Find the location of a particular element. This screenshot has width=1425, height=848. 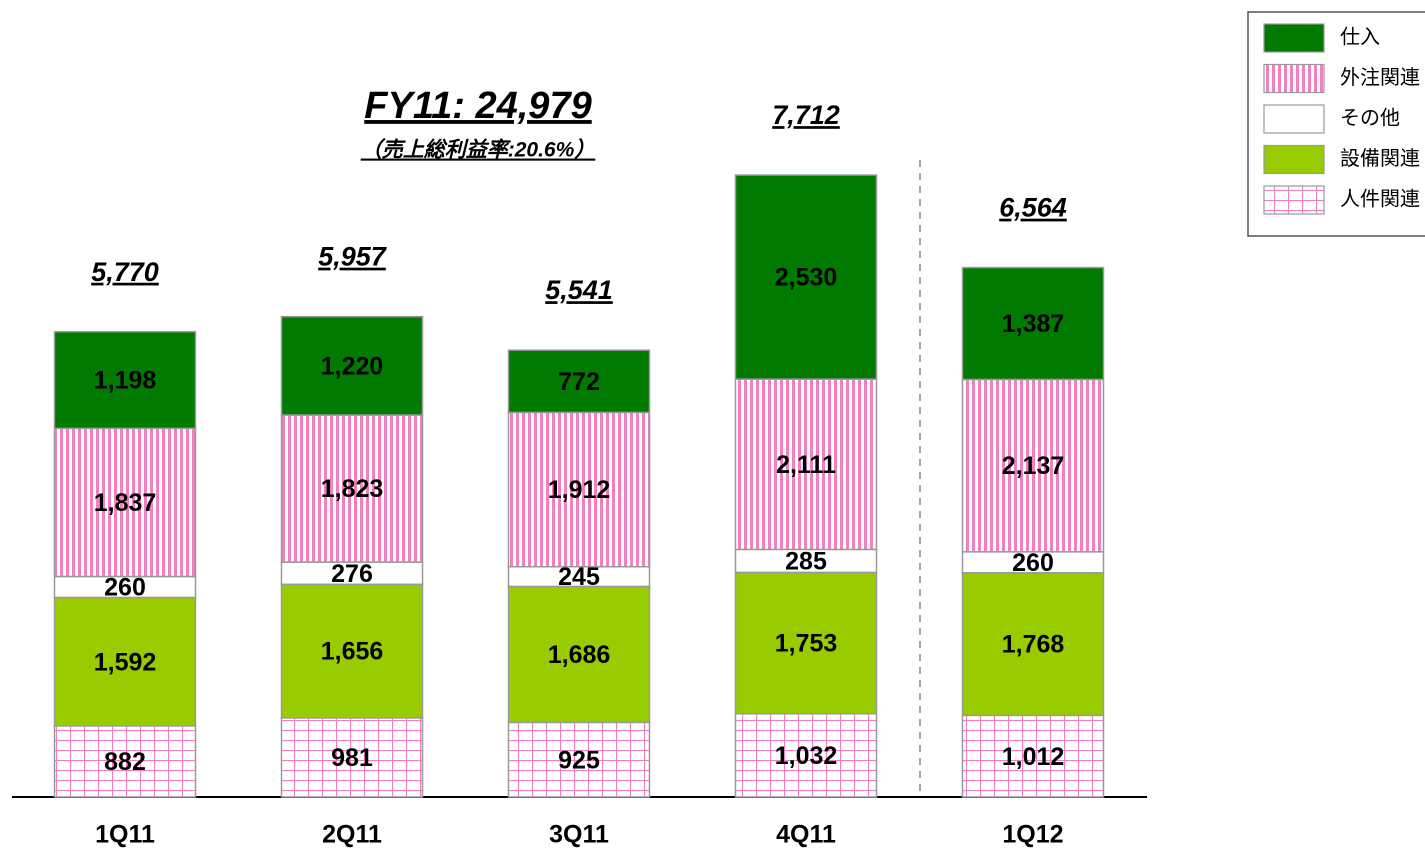

value-label: 2,137 is located at coordinates (1033, 466).